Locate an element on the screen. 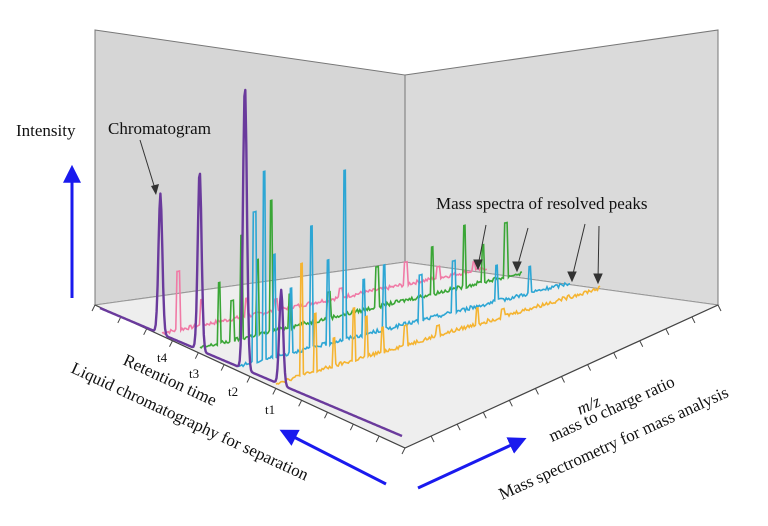 The width and height of the screenshot is (768, 526). mz-axis-ticks is located at coordinates (576, 373).